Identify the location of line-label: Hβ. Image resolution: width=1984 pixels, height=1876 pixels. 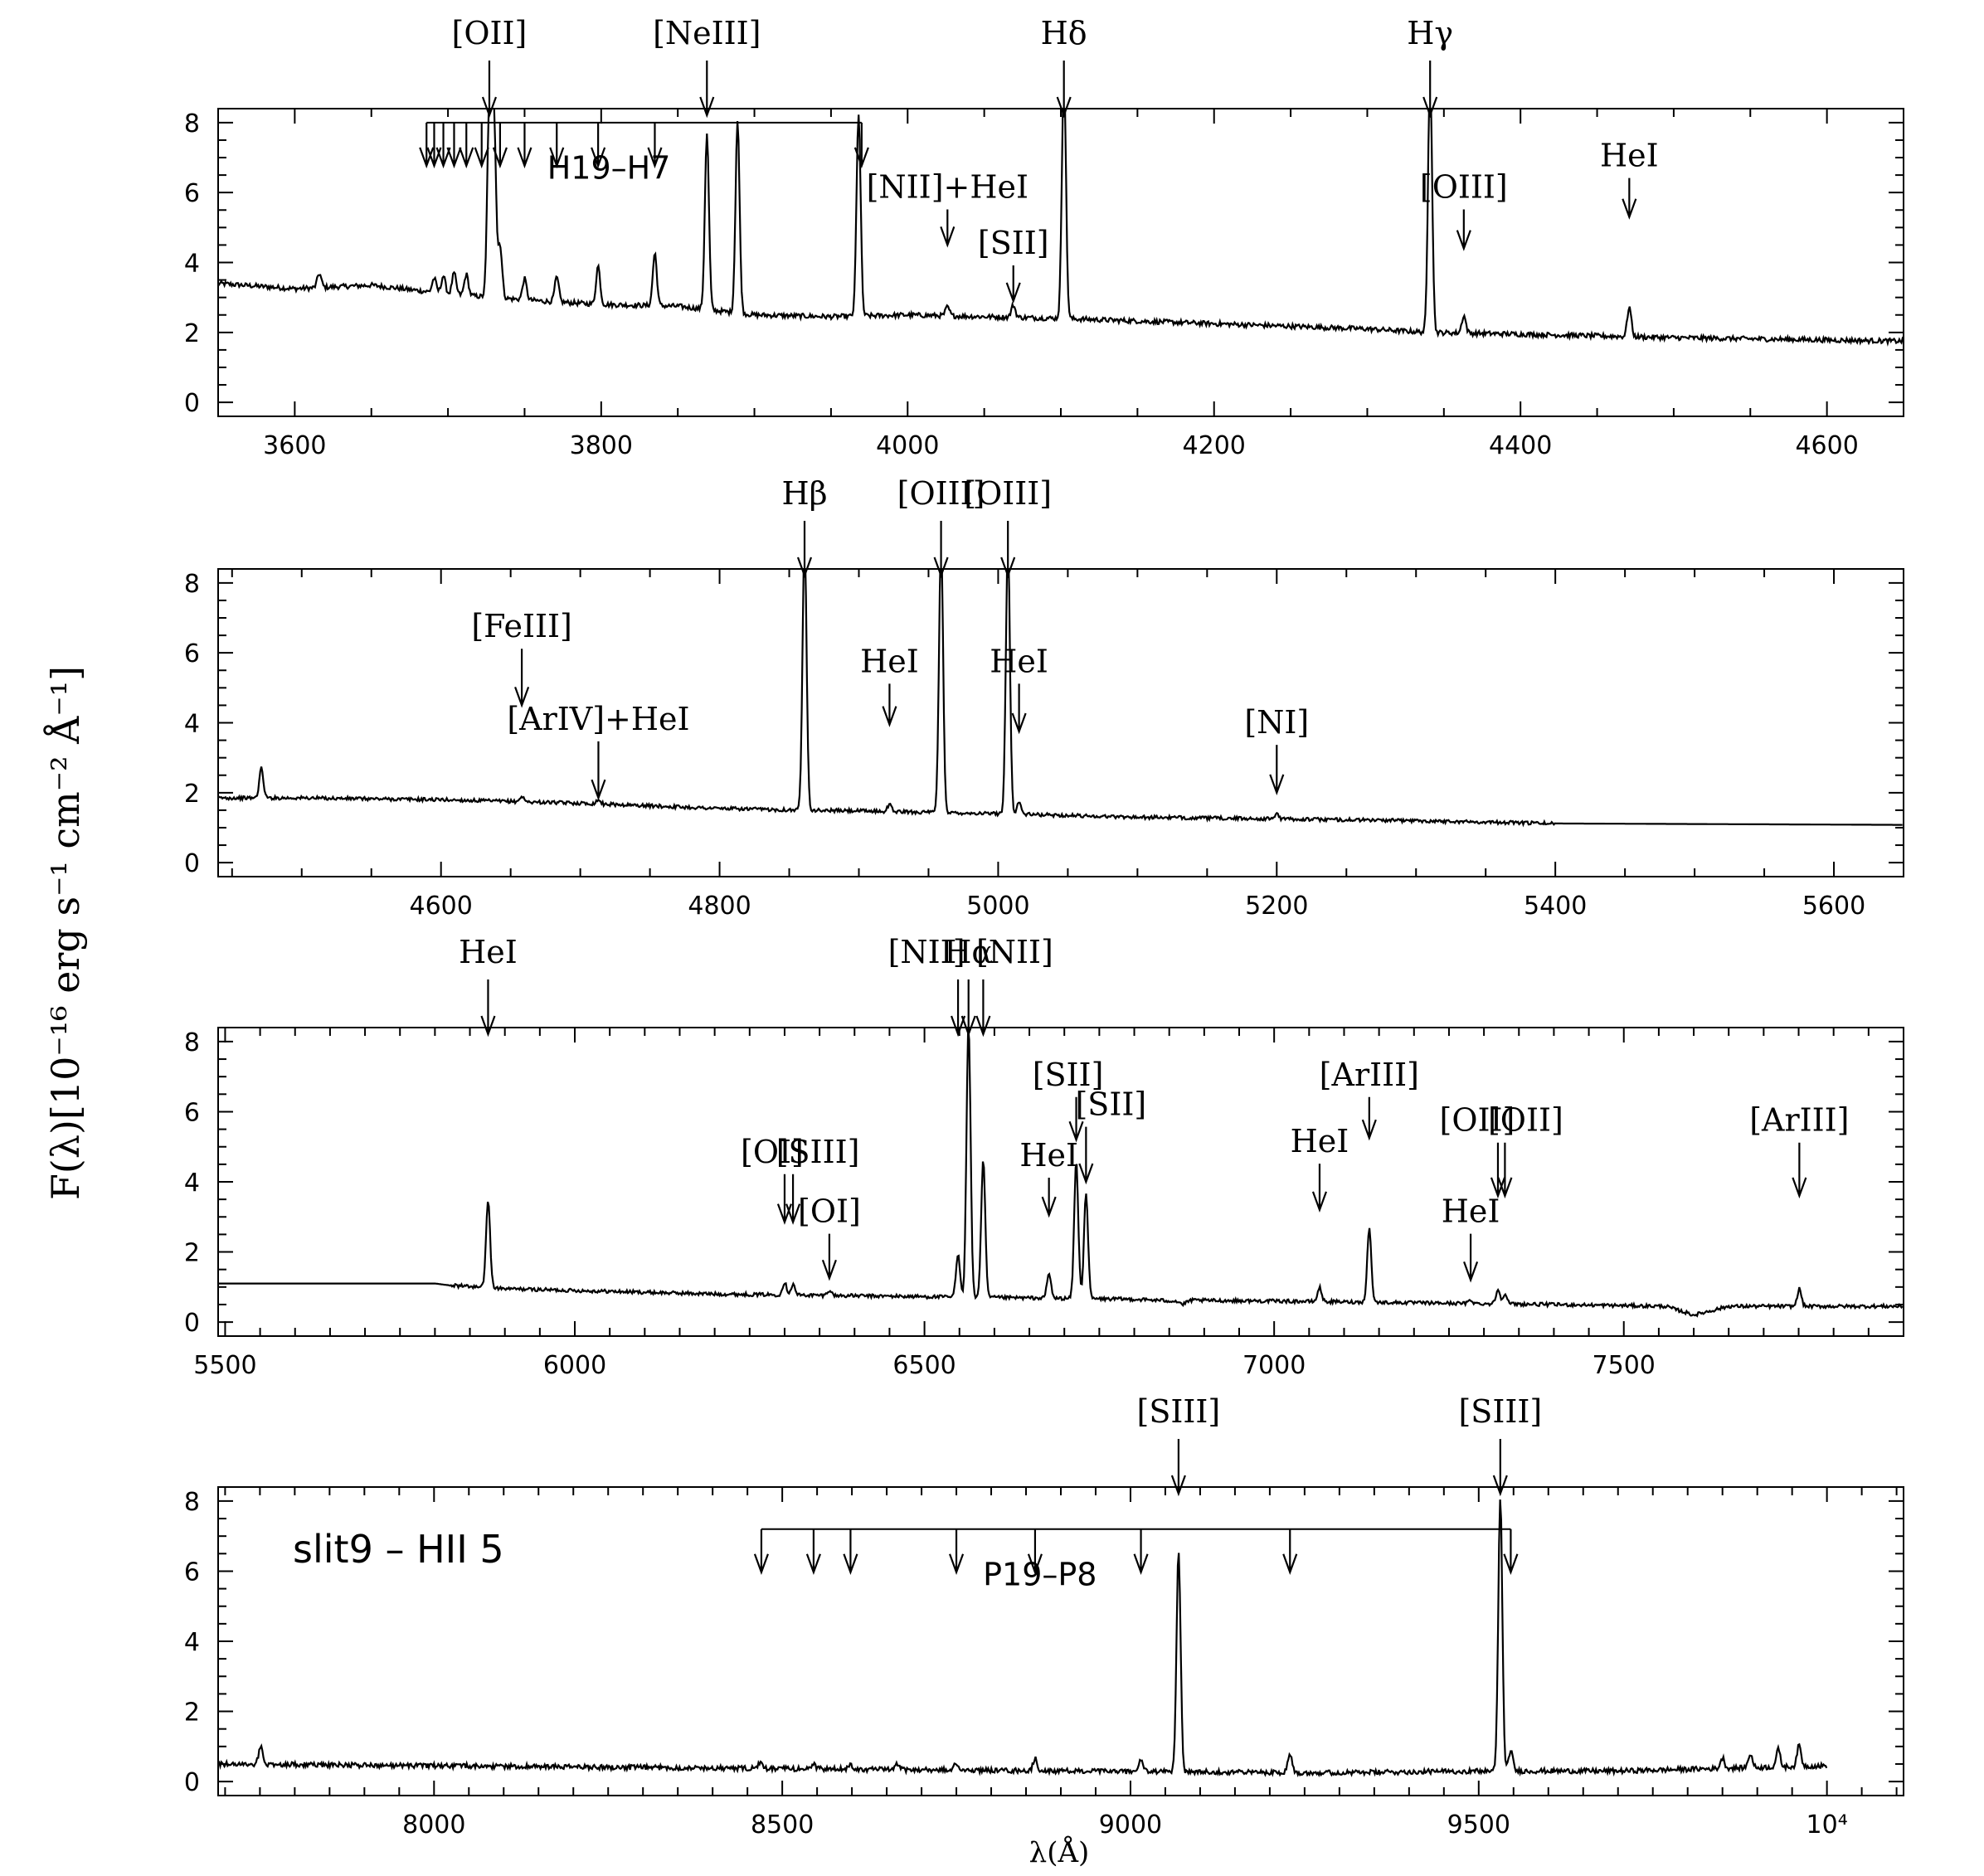
(804, 493).